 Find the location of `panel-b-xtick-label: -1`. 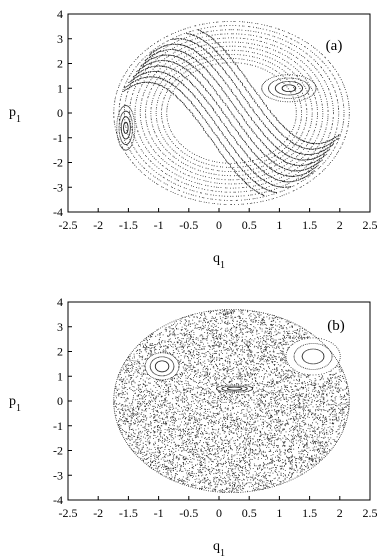

panel-b-xtick-label: -1 is located at coordinates (159, 513).